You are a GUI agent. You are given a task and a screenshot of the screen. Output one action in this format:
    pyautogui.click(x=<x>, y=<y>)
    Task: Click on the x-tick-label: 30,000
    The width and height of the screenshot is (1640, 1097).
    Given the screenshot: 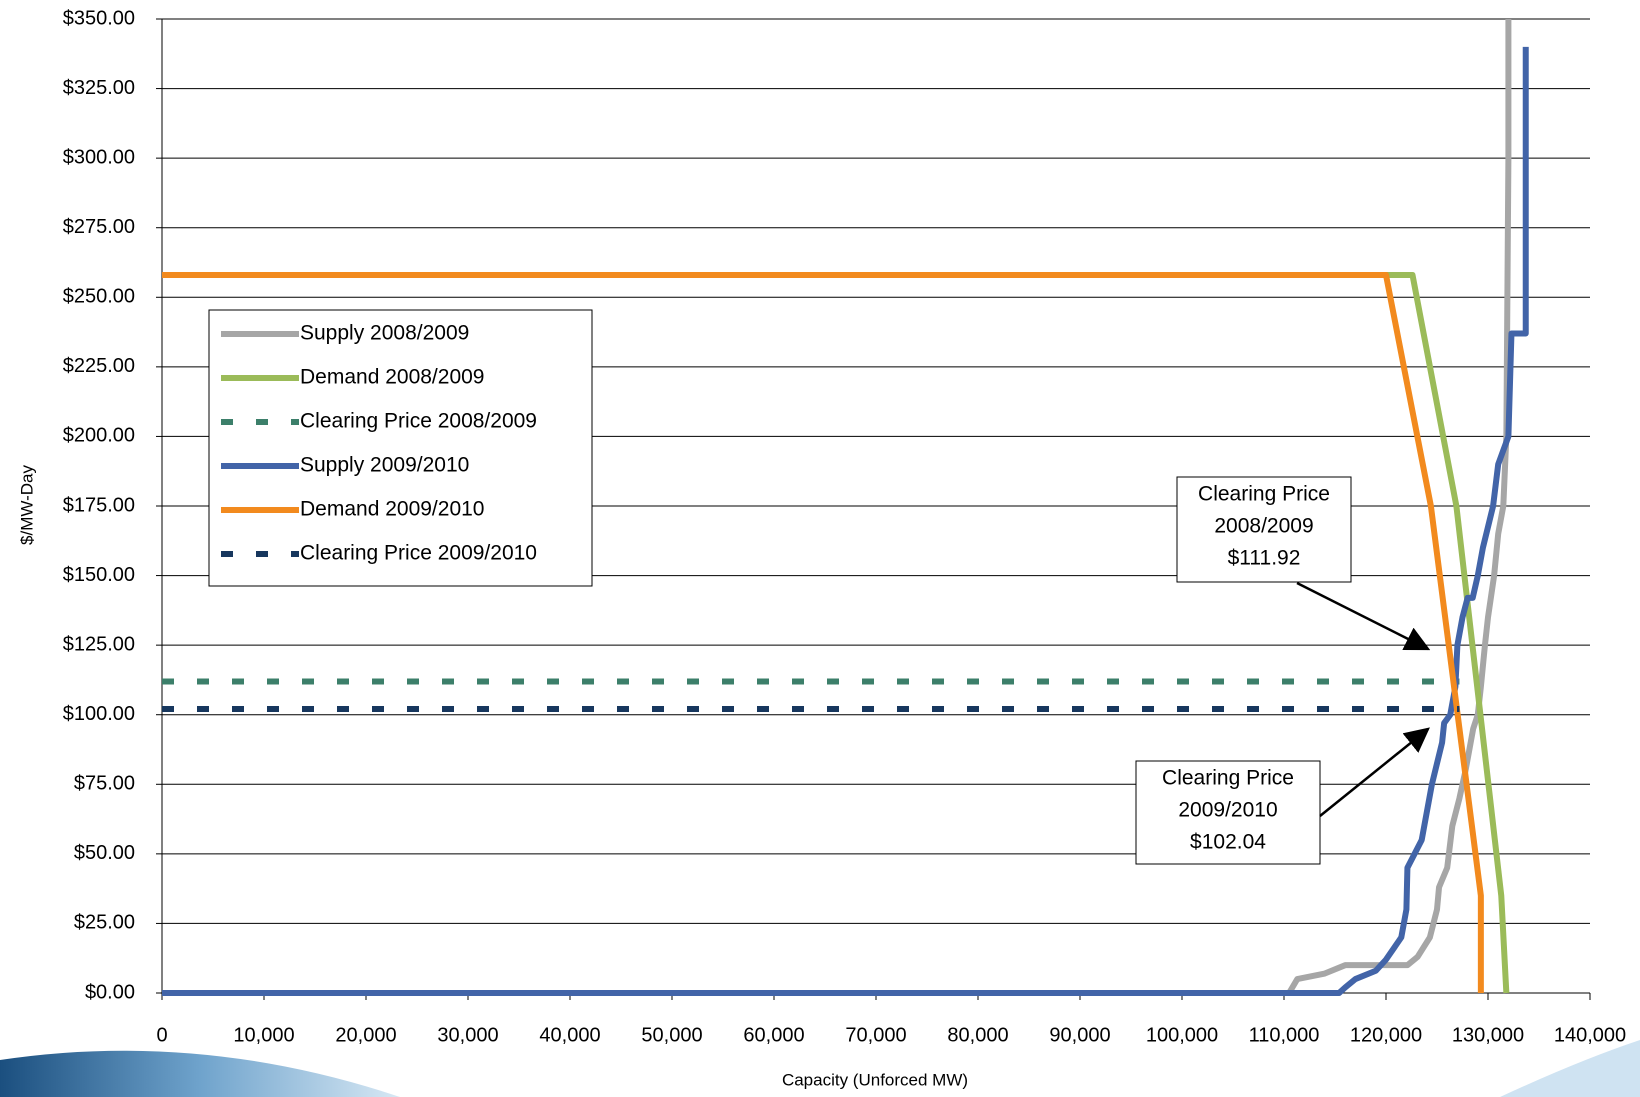 What is the action you would take?
    pyautogui.click(x=467, y=1035)
    